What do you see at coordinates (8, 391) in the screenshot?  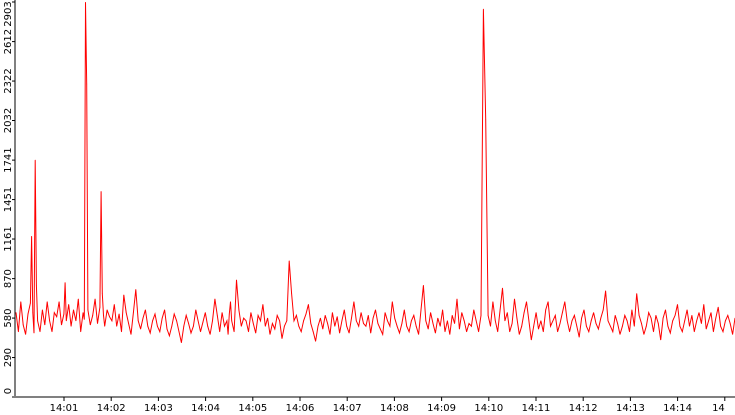 I see `y-tick-label: 0` at bounding box center [8, 391].